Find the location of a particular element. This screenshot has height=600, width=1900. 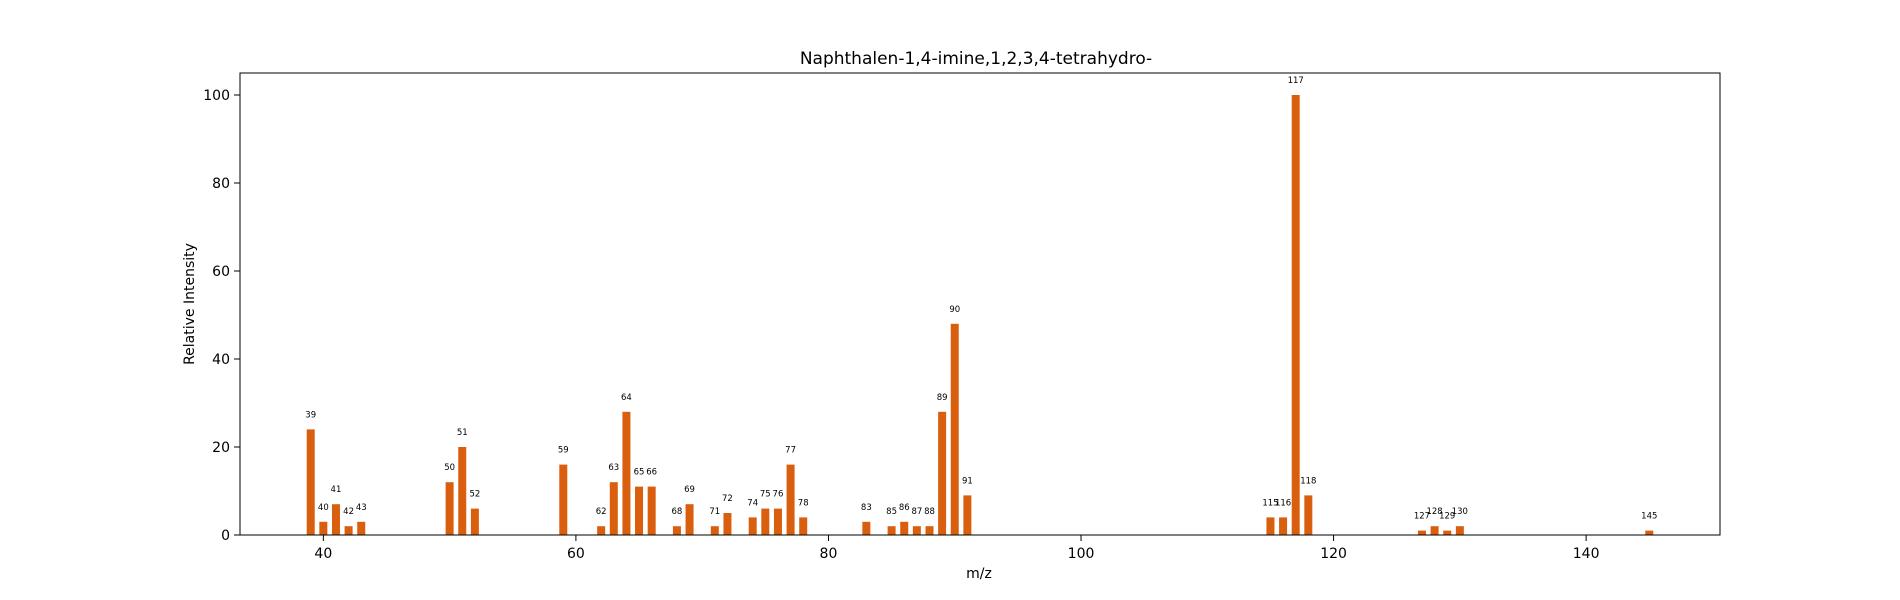

bar-label-mz-91: 91 is located at coordinates (967, 481).